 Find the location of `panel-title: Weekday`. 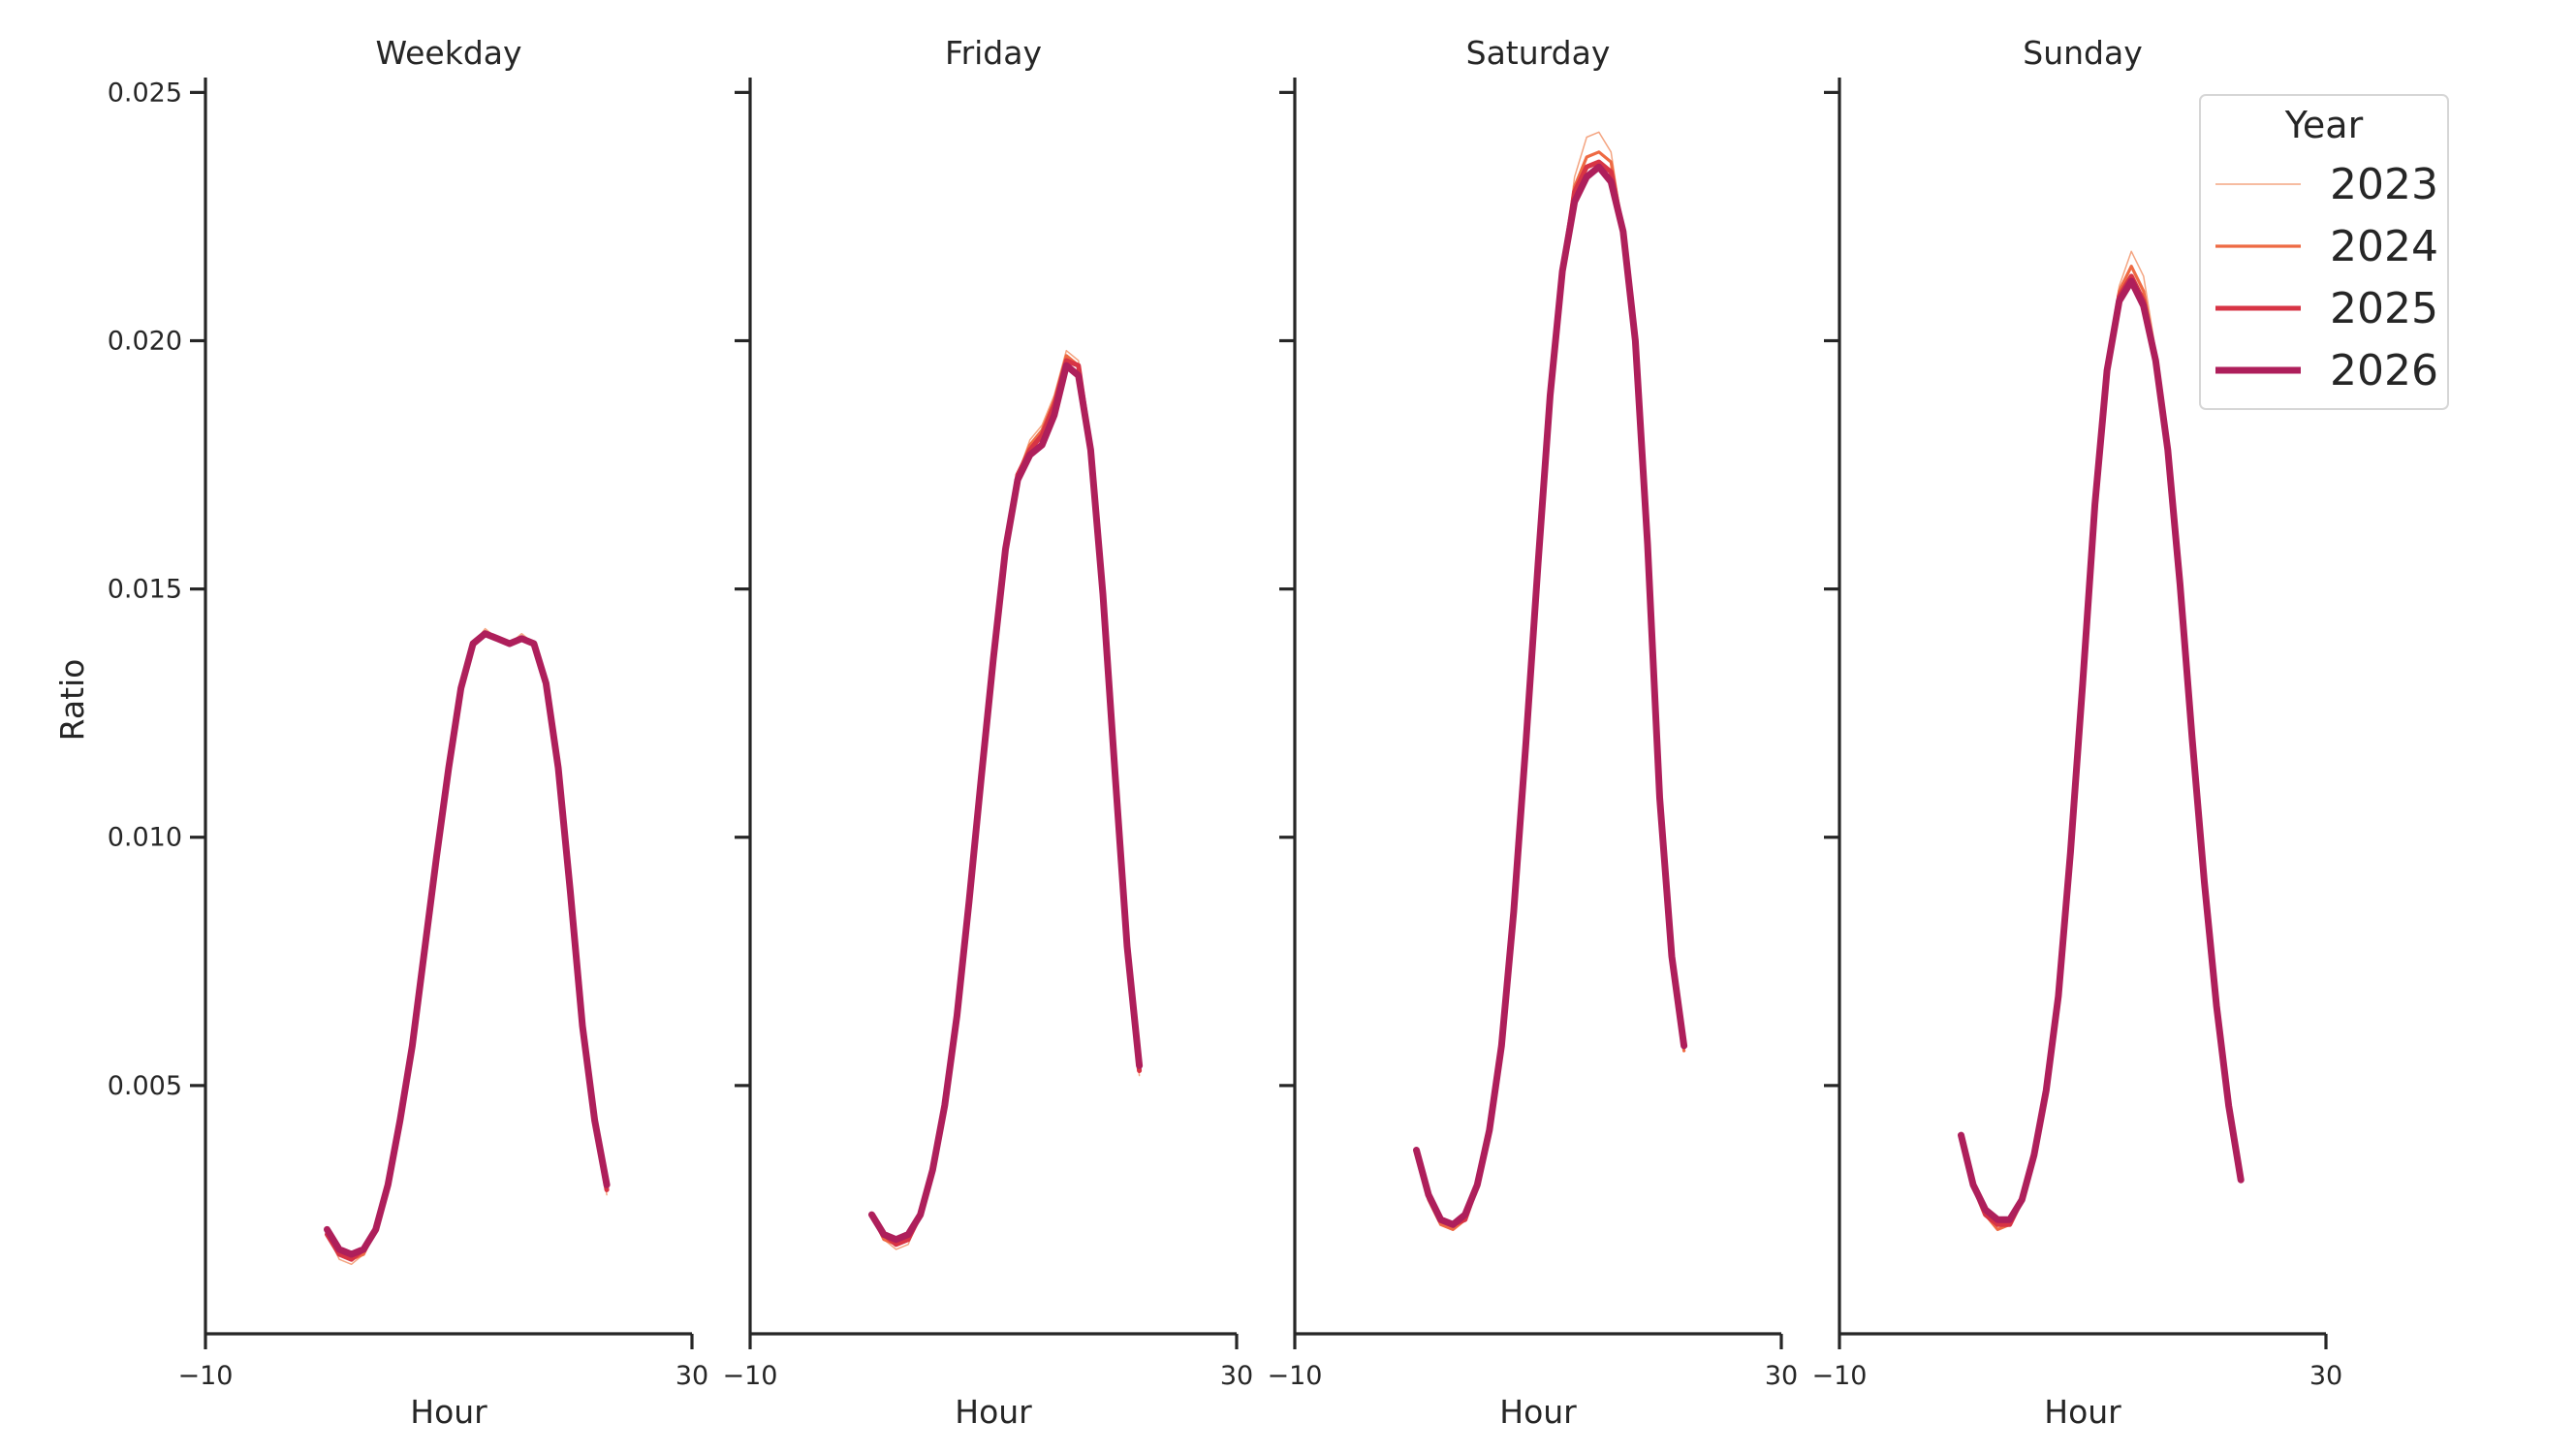

panel-title: Weekday is located at coordinates (448, 53).